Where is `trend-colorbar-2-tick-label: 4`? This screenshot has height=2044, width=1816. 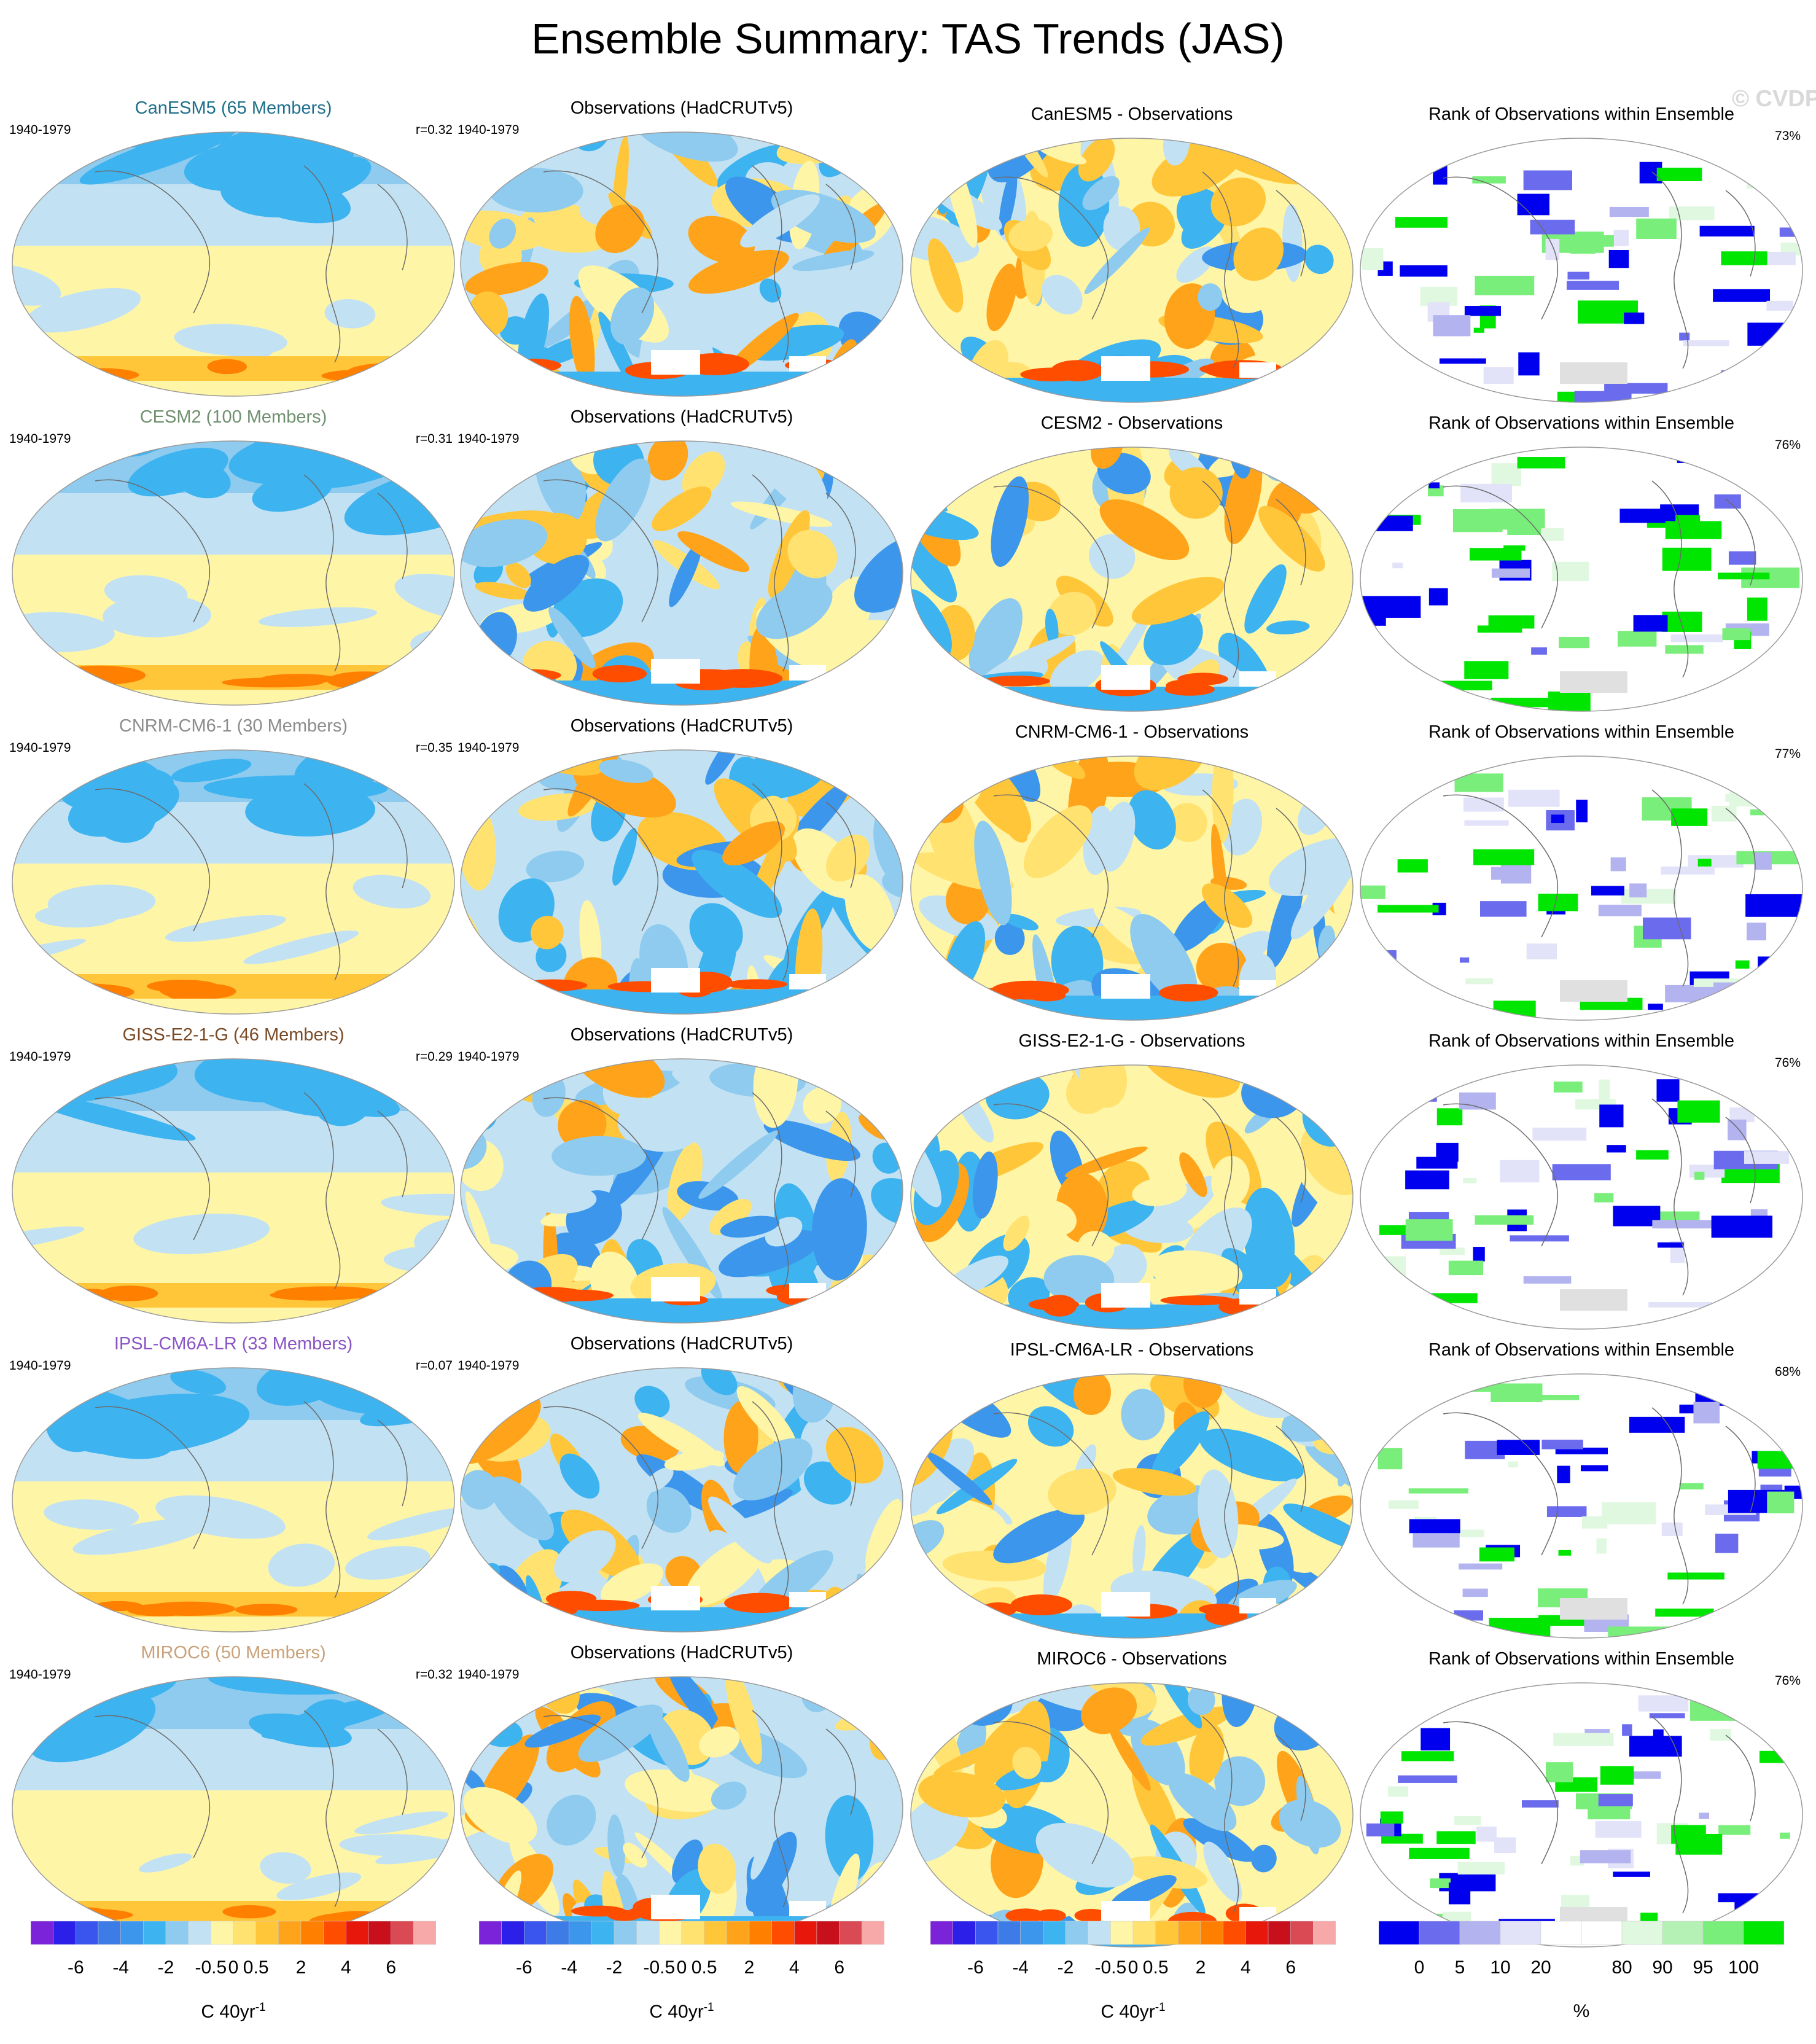 trend-colorbar-2-tick-label: 4 is located at coordinates (794, 1967).